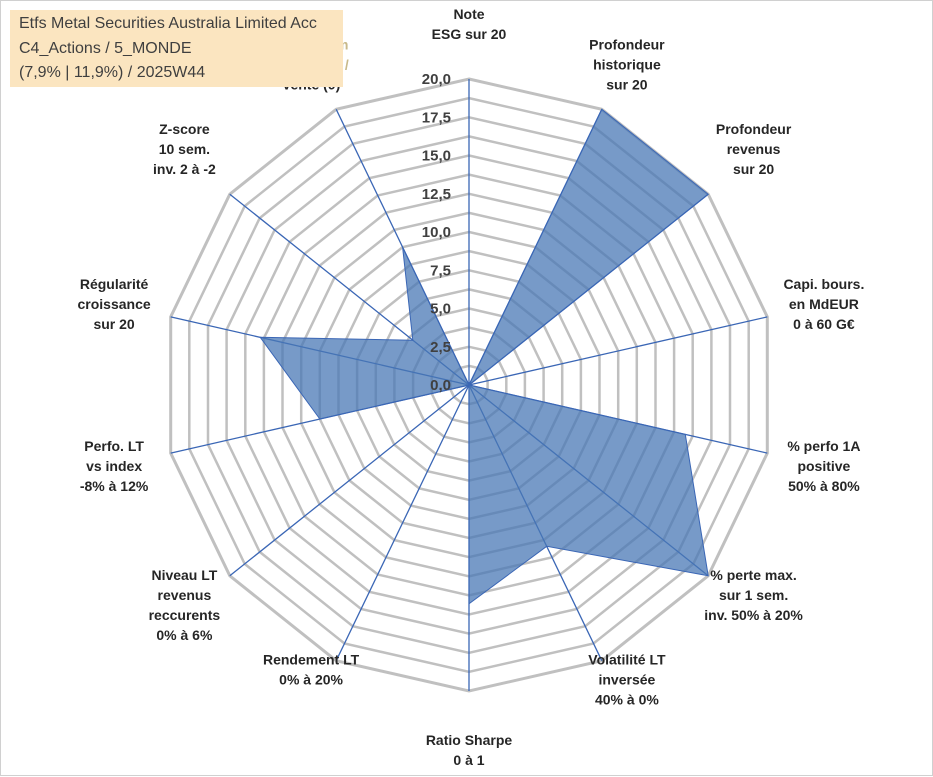 This screenshot has height=777, width=933. What do you see at coordinates (627, 700) in the screenshot?
I see `radar-axis-label: 40% à 0%` at bounding box center [627, 700].